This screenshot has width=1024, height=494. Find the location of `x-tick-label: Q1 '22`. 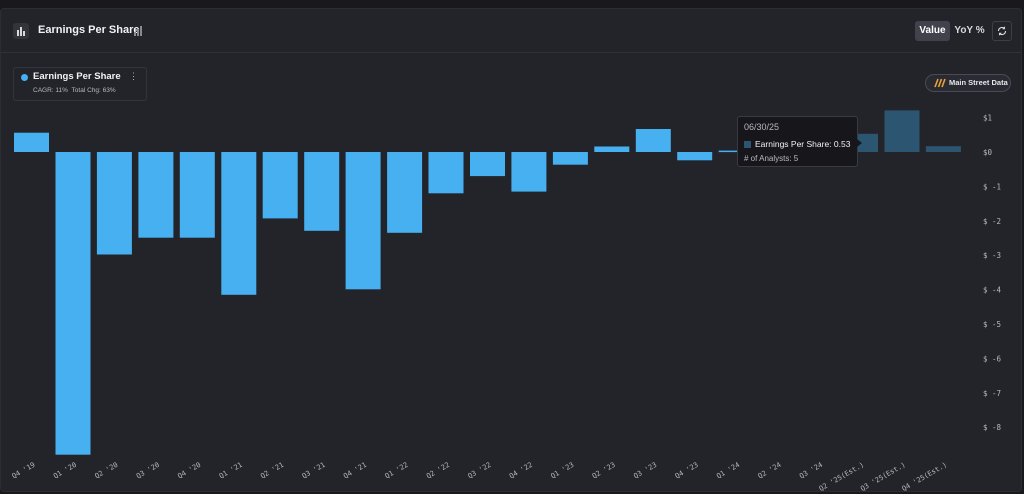

x-tick-label: Q1 '22 is located at coordinates (397, 471).